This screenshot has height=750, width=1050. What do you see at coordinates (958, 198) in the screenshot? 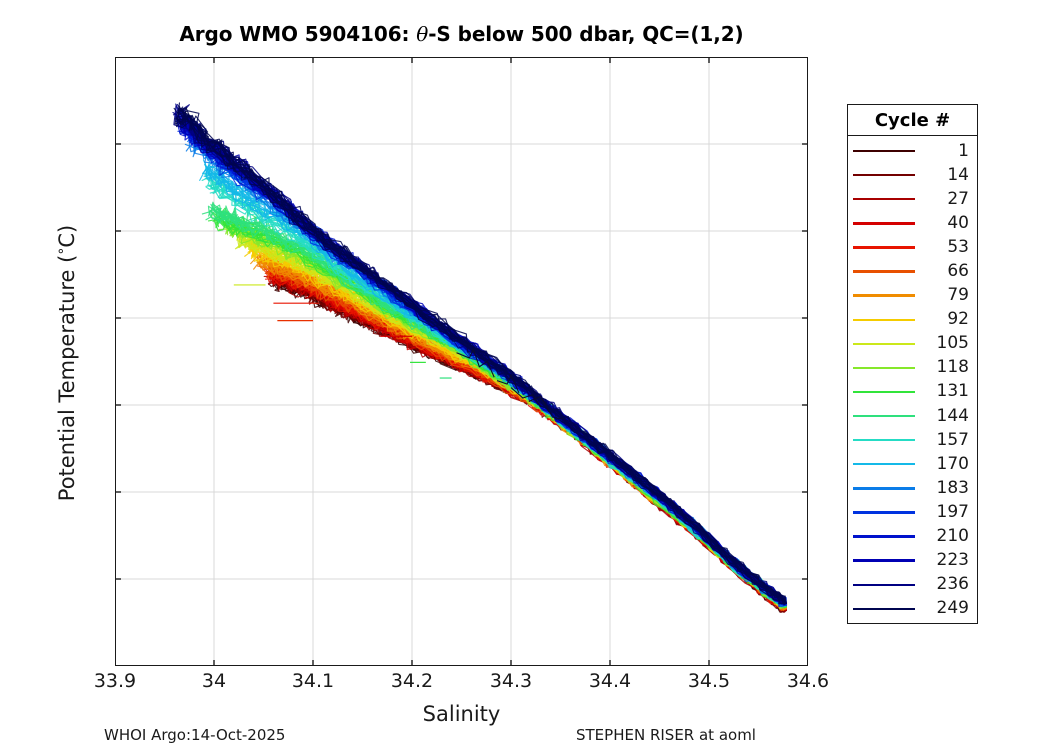
I see `legend-item-label: 27` at bounding box center [958, 198].